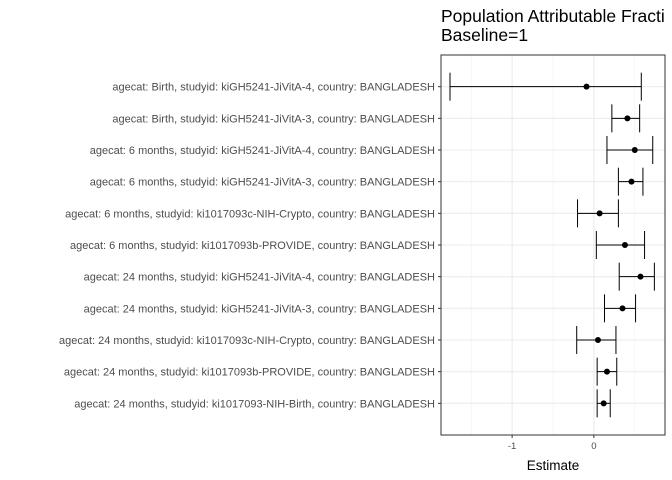 This screenshot has height=480, width=672. Describe the element at coordinates (553, 16) in the screenshot. I see `chart-title-line-1: Population Attributable Fracti` at that location.